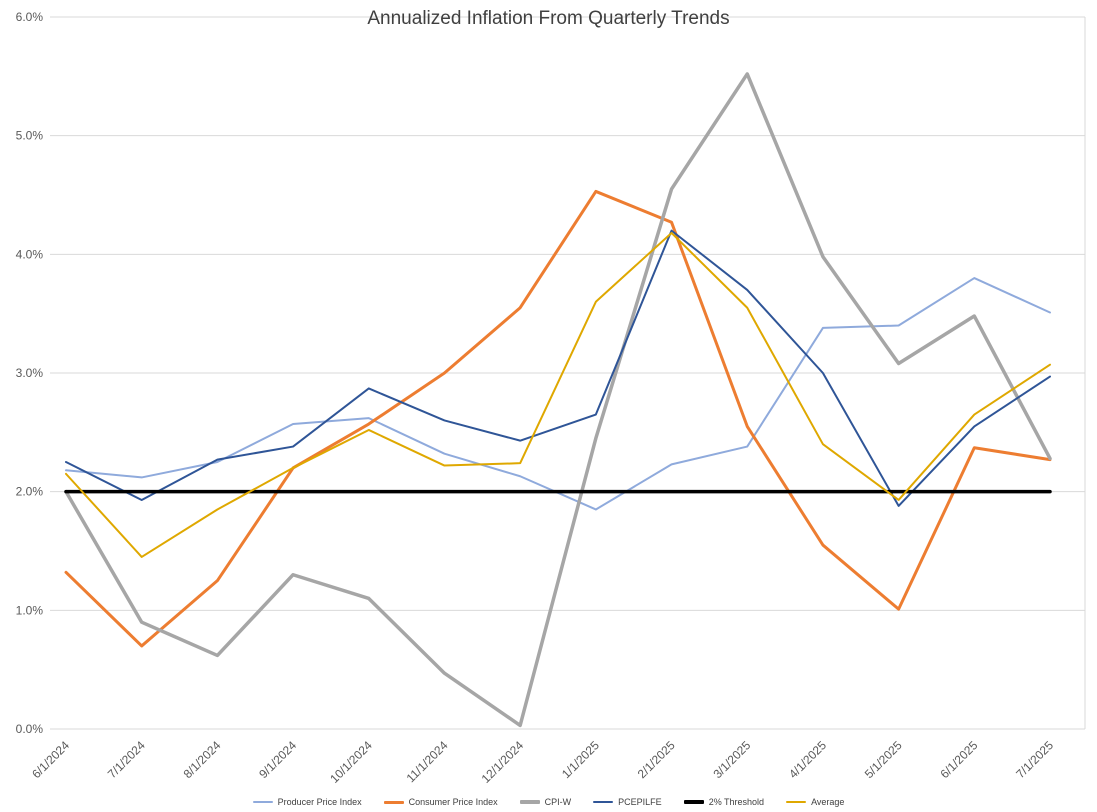 This screenshot has width=1097, height=812. What do you see at coordinates (1034, 759) in the screenshot?
I see `x-axis-label: 7/1/2025` at bounding box center [1034, 759].